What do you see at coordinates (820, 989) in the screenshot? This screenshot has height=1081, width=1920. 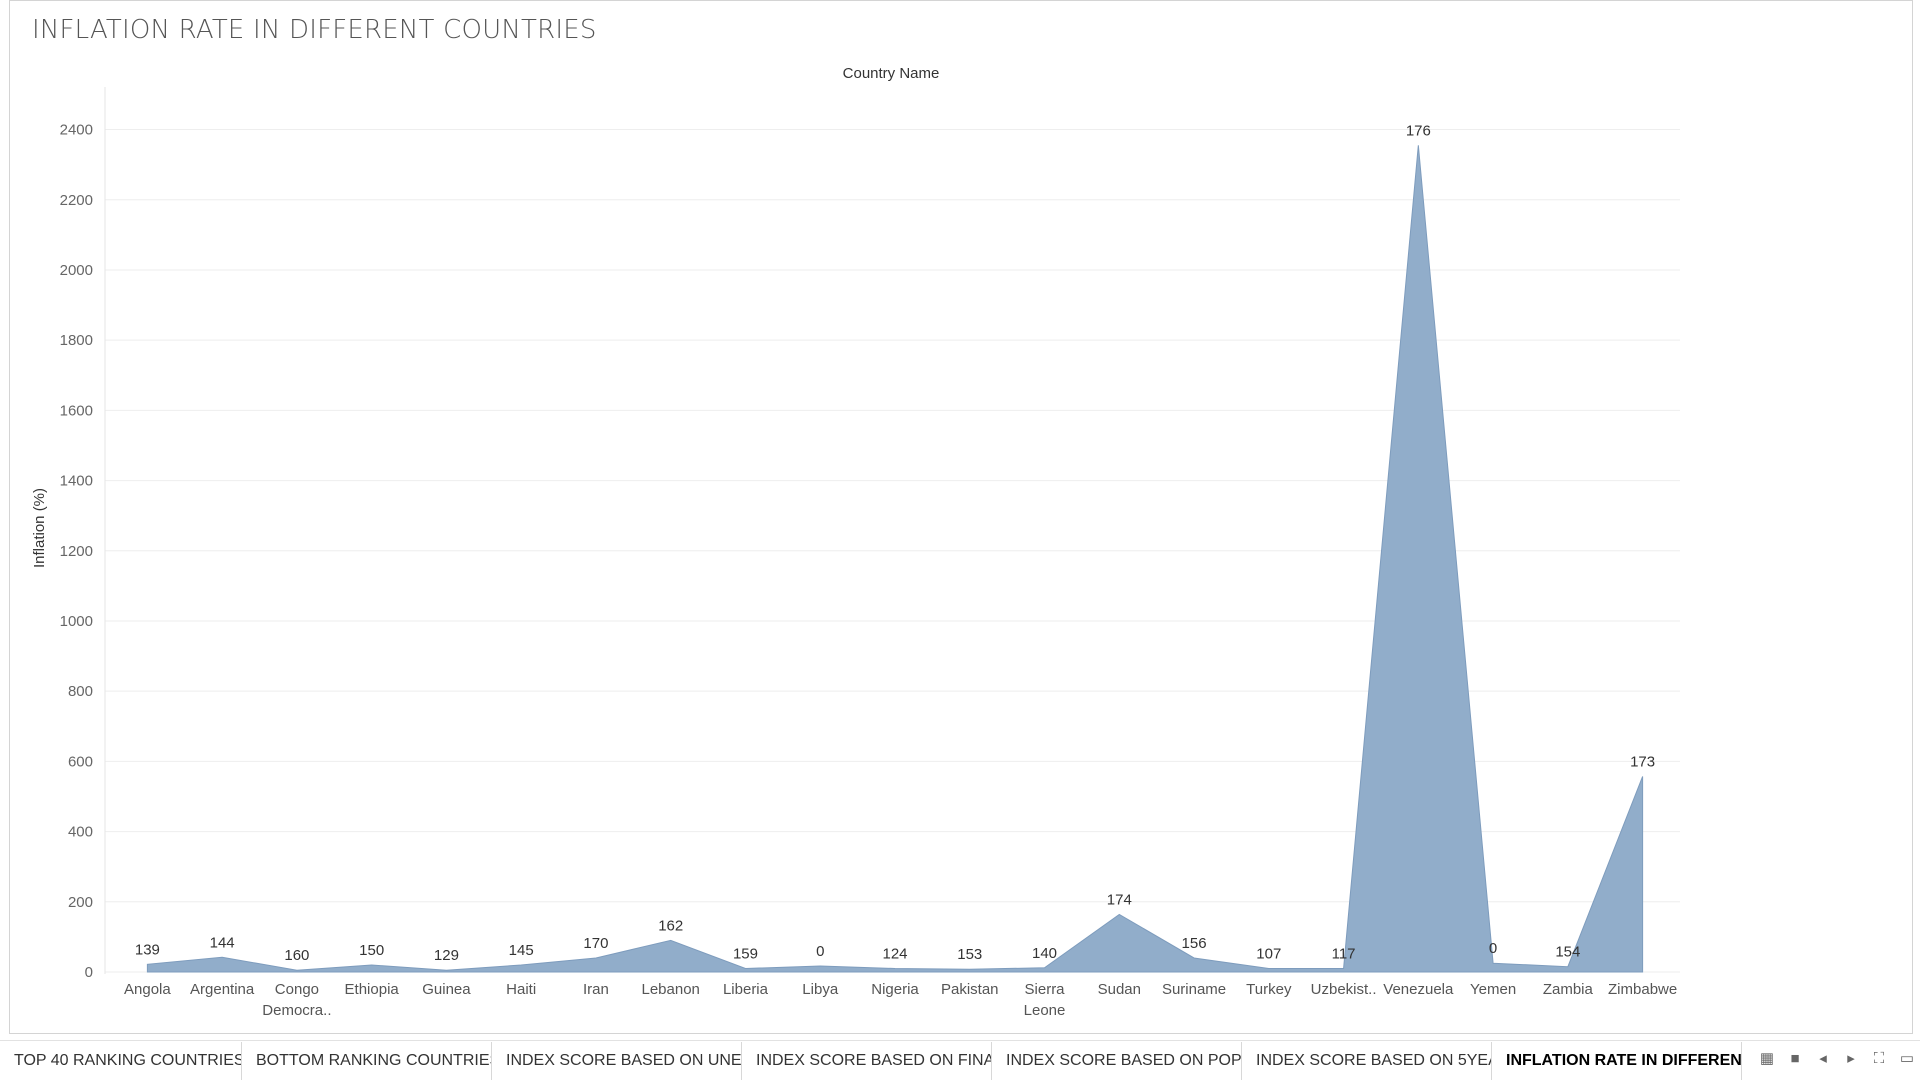 I see `x-tick-label: Libya` at bounding box center [820, 989].